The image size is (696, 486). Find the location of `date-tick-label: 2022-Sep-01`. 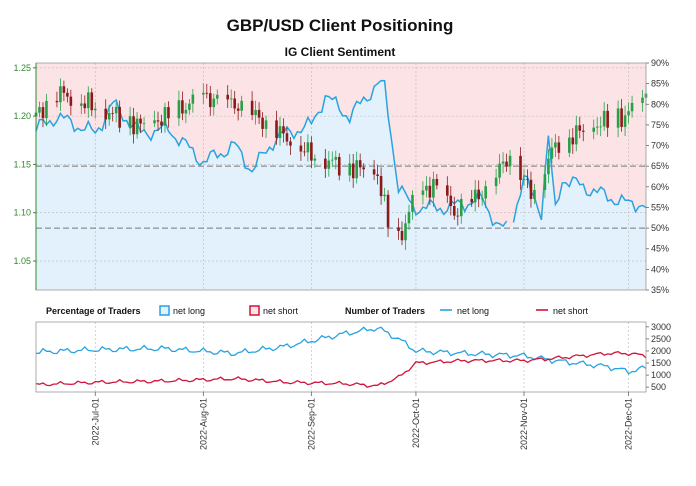

date-tick-label: 2022-Sep-01 is located at coordinates (311, 424).